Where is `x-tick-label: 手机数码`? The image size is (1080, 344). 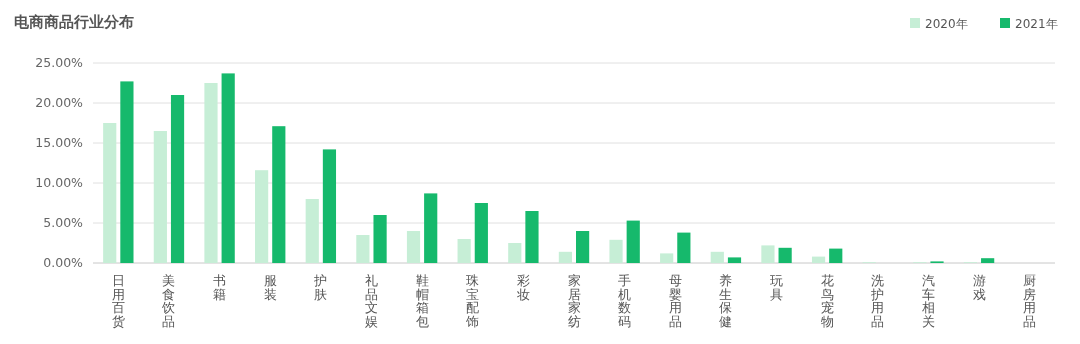 x-tick-label: 手机数码 is located at coordinates (625, 301).